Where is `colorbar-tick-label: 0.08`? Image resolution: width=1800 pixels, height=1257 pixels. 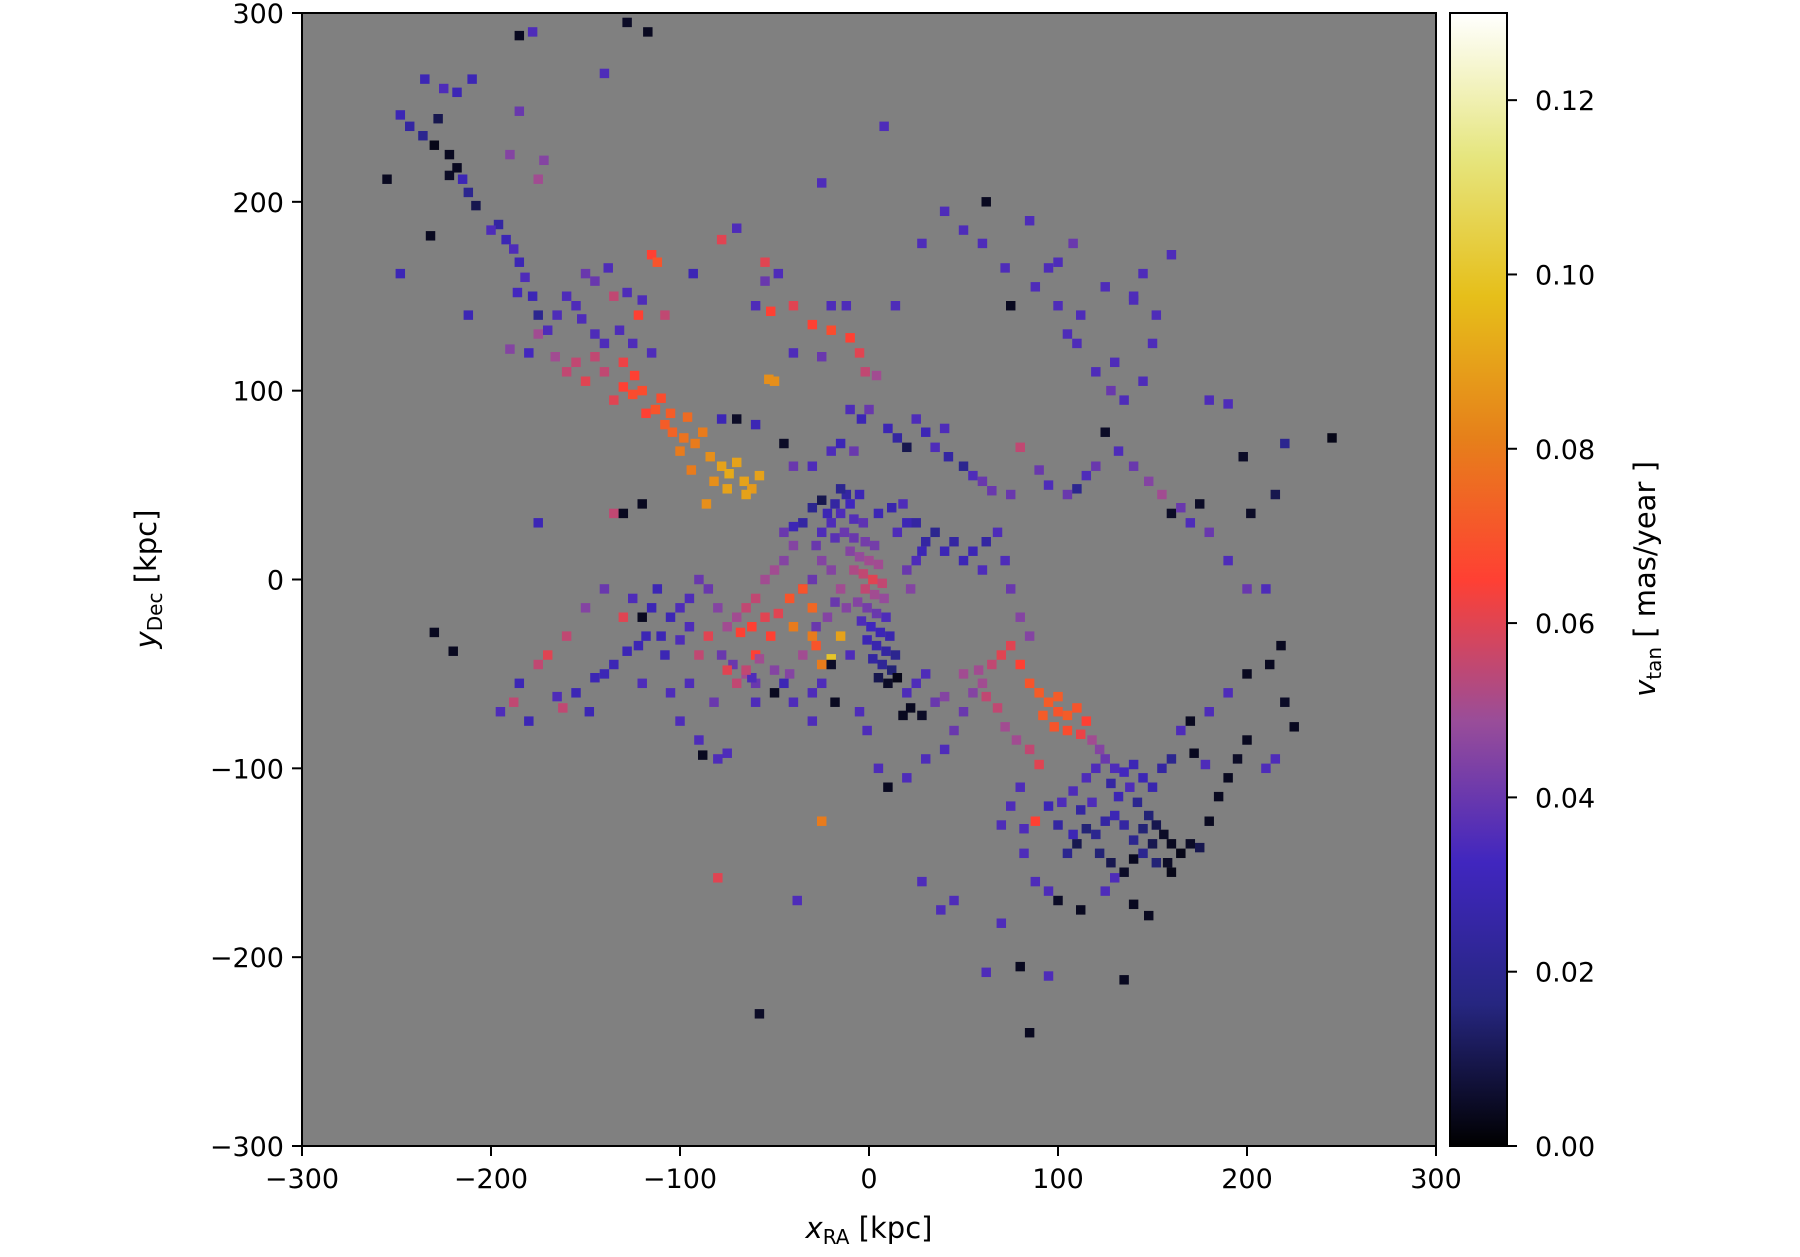
colorbar-tick-label: 0.08 is located at coordinates (1565, 450).